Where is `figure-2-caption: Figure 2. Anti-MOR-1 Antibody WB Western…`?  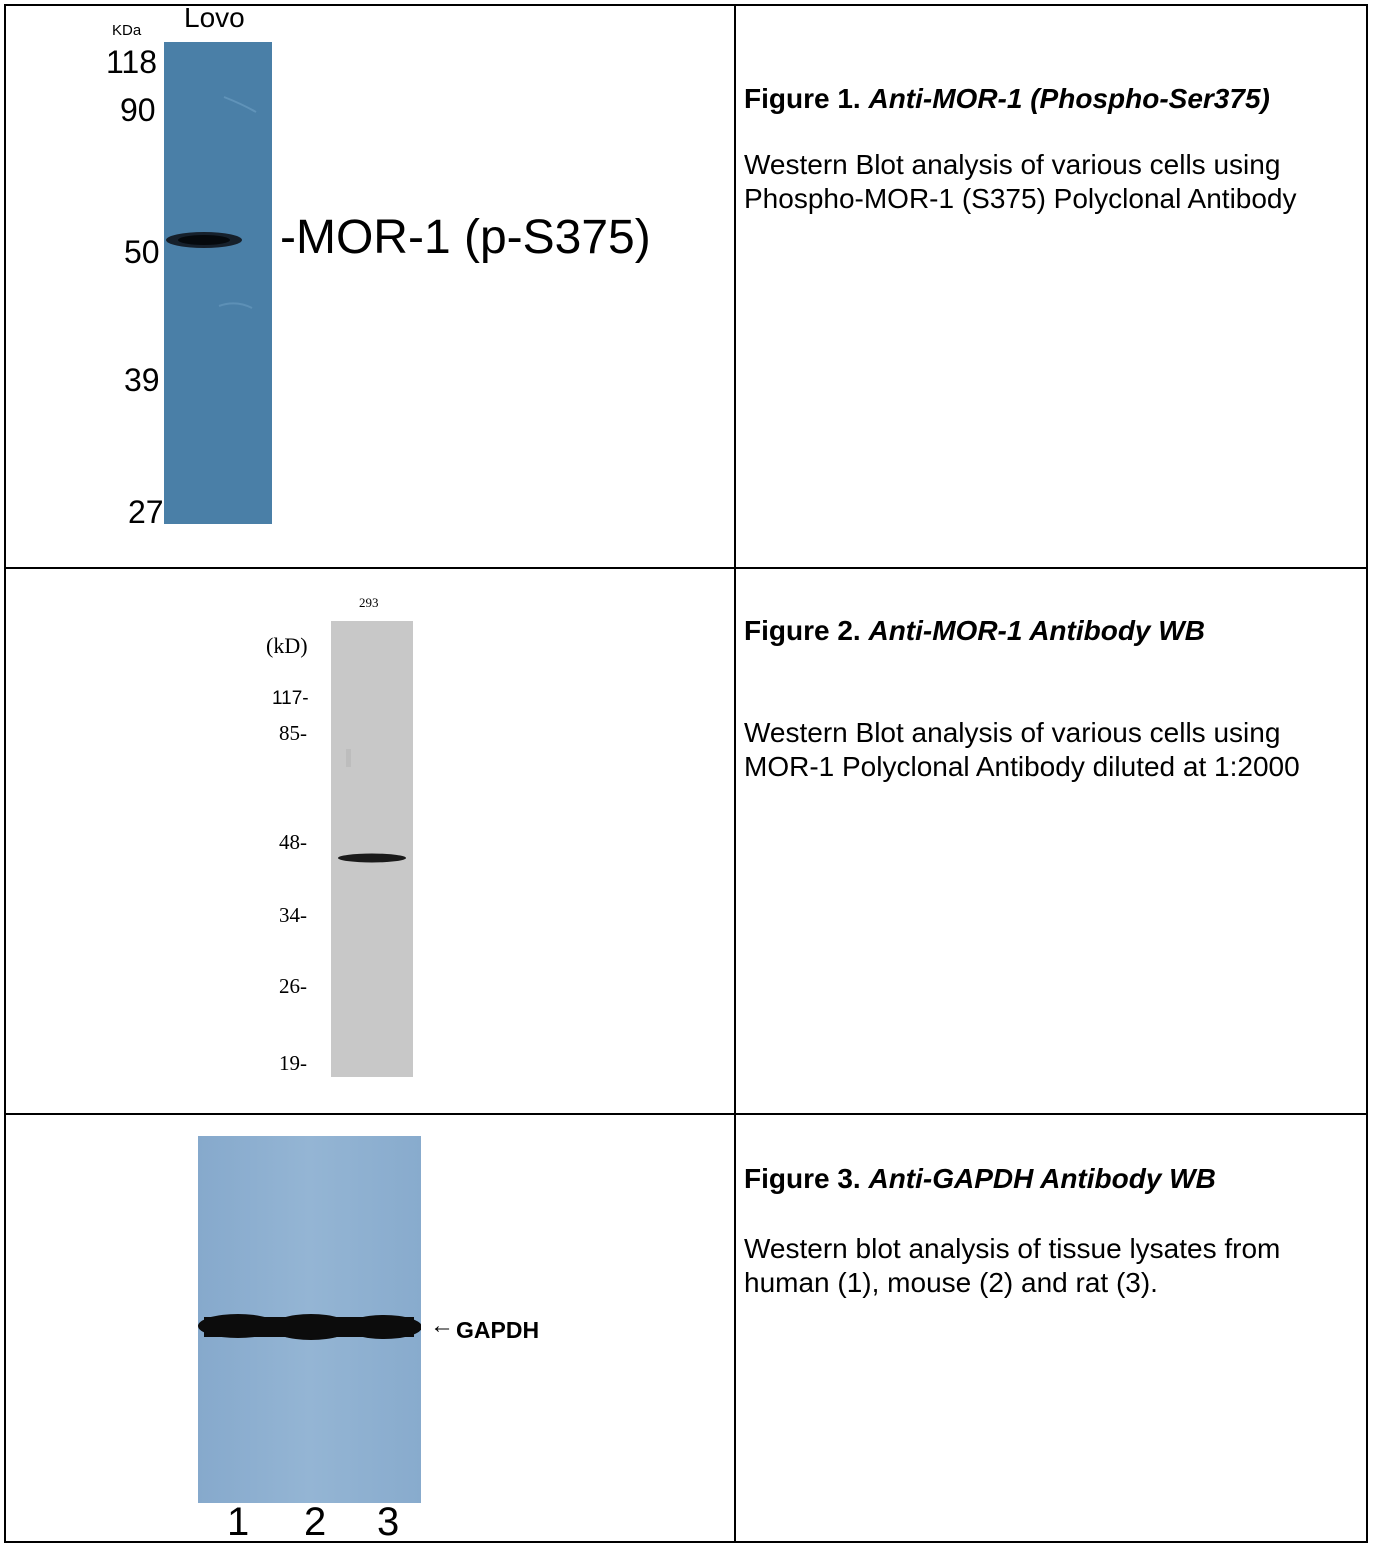
figure-2-caption: Figure 2. Anti-MOR-1 Antibody WB Western… is located at coordinates (1049, 699).